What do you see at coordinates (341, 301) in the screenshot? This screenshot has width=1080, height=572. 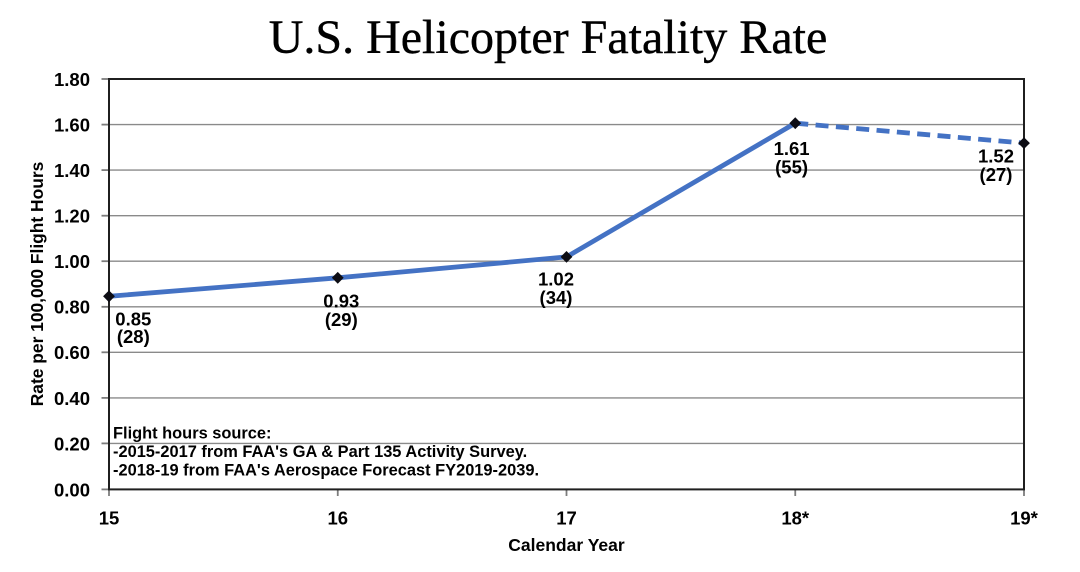 I see `svg-text: 0.93` at bounding box center [341, 301].